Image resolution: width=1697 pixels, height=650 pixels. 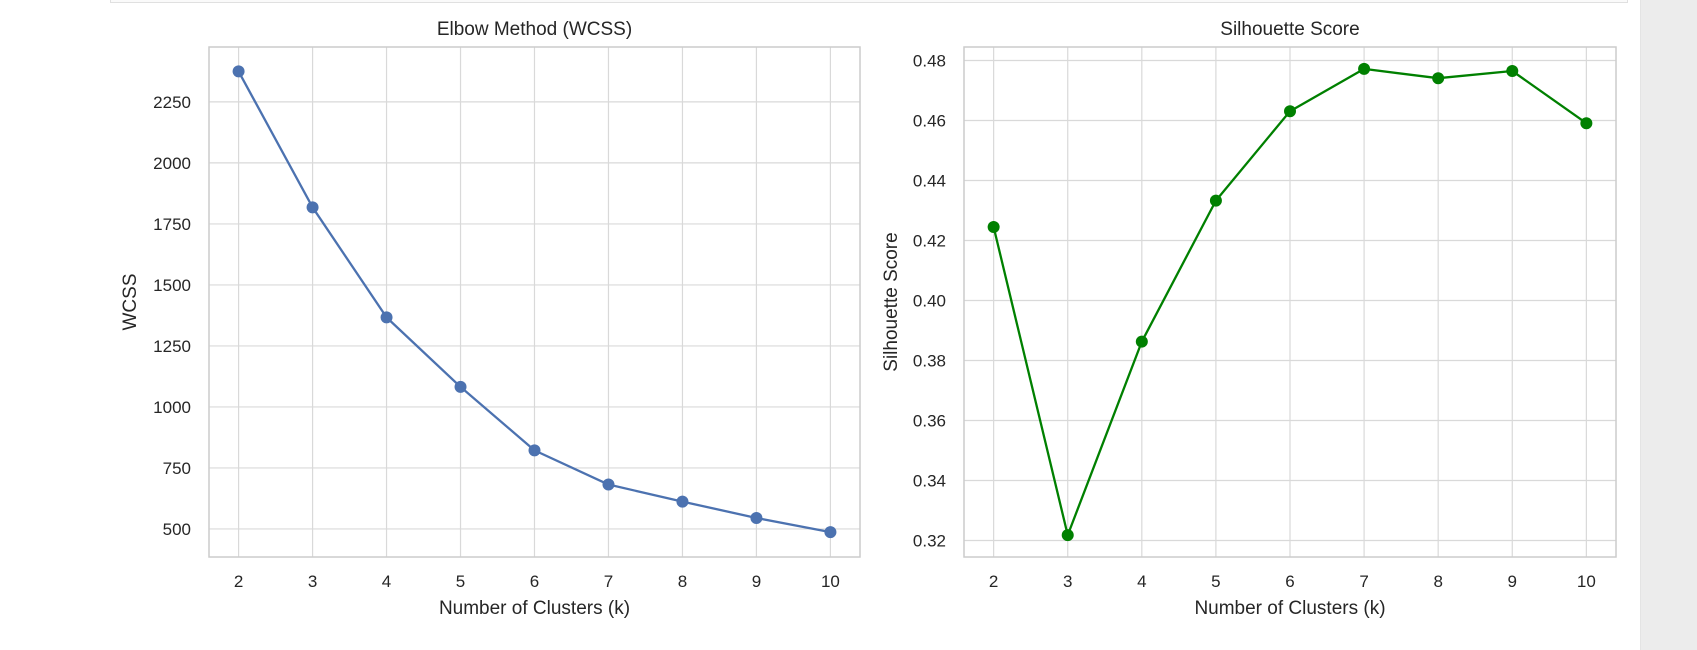 What do you see at coordinates (929, 181) in the screenshot?
I see `silhouette-ytick-label: 0.44` at bounding box center [929, 181].